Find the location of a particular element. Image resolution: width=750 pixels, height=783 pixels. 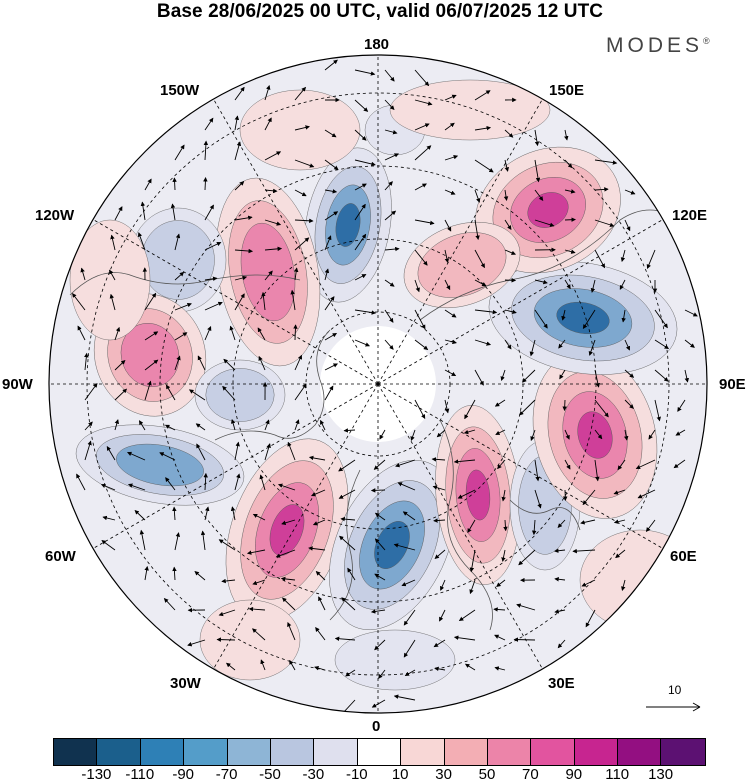

lon-label-120w: 120W is located at coordinates (55, 215).